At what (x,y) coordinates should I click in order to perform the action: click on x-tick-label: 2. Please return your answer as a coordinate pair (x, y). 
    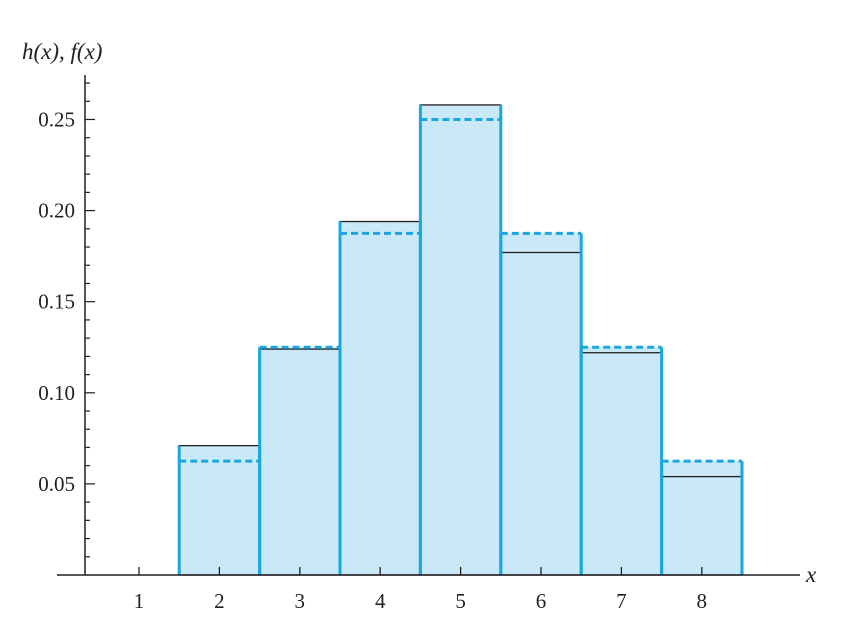
    Looking at the image, I should click on (219, 601).